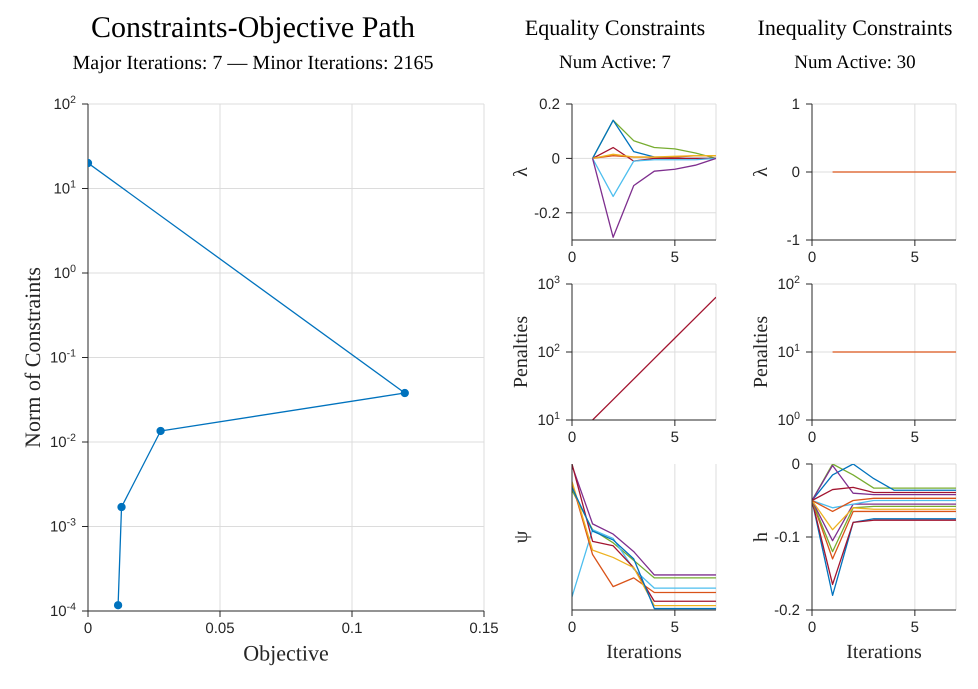  Describe the element at coordinates (787, 537) in the screenshot. I see `y-tick-label: -0.1` at that location.